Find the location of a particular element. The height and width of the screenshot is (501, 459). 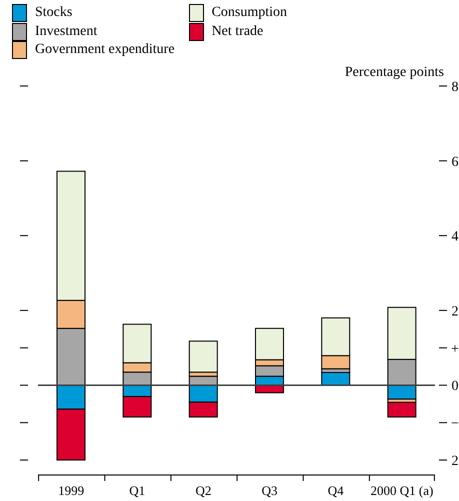

x-tick-label: Q4 is located at coordinates (336, 490).